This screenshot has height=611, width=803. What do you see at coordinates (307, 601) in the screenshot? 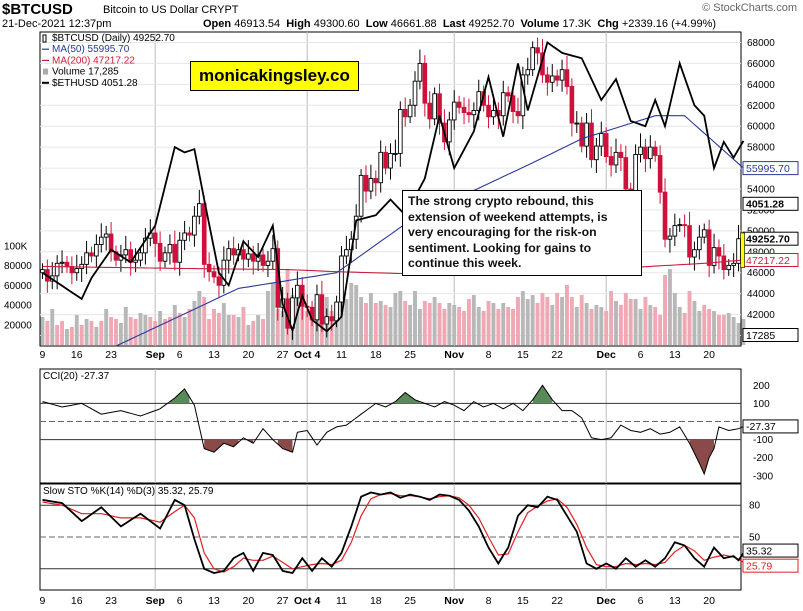
I see `sto-x-tick: Oct 4` at bounding box center [307, 601].